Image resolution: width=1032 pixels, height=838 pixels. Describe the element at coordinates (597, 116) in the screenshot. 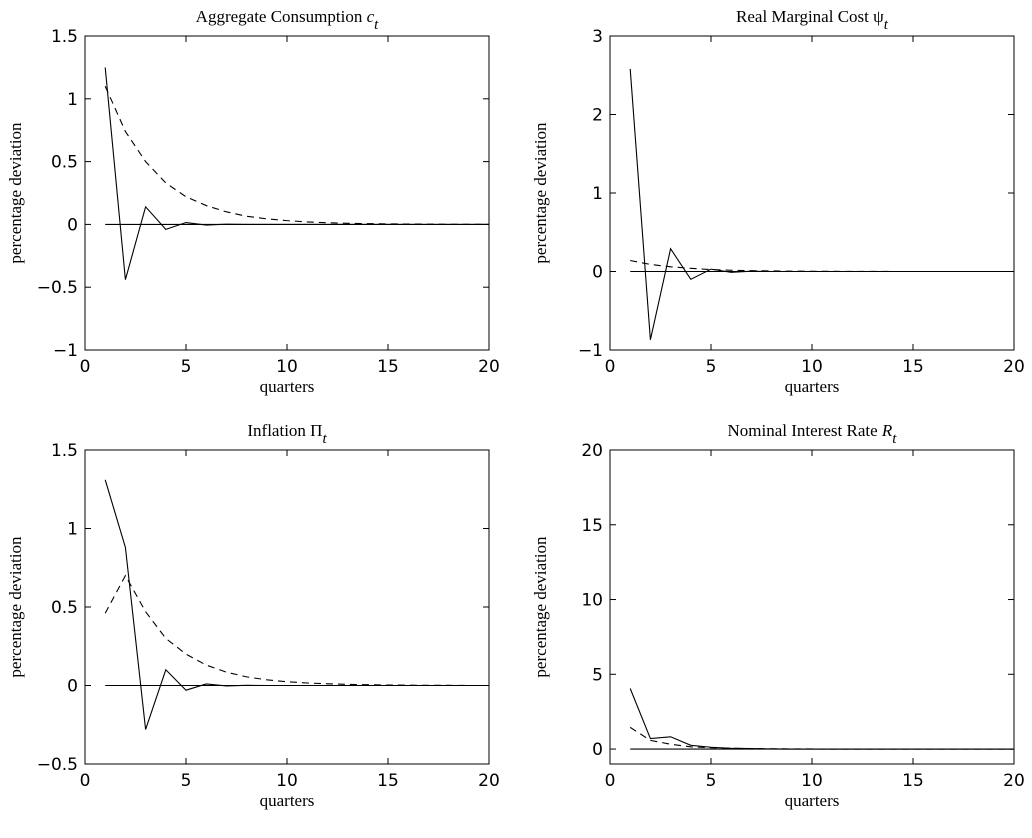

I see `y-tick-label: 2` at that location.